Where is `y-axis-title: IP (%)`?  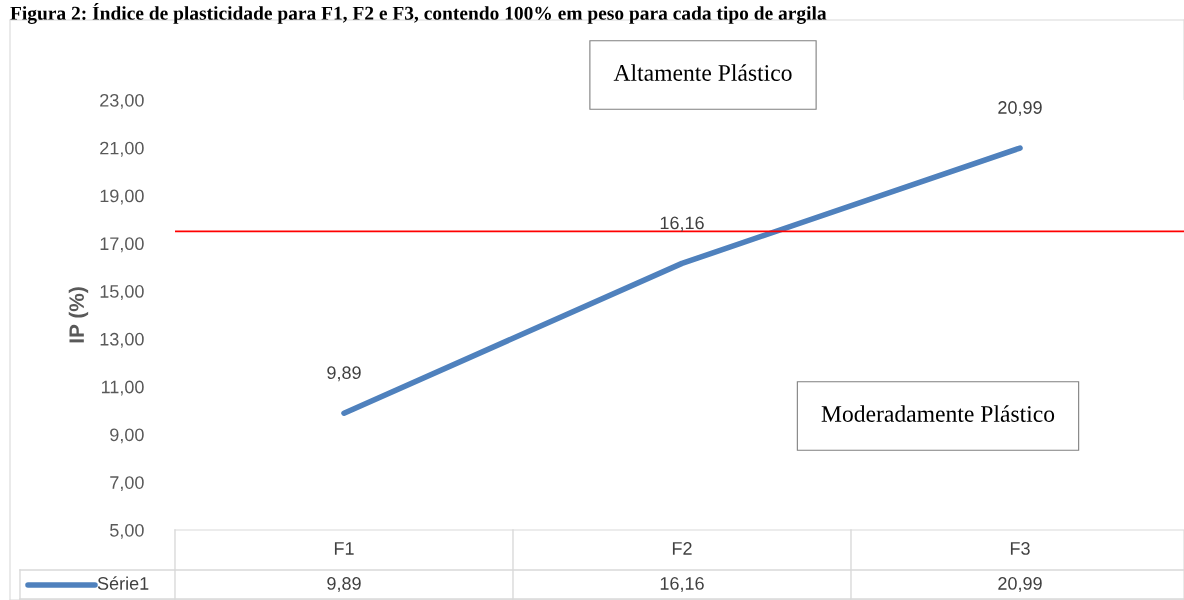 y-axis-title: IP (%) is located at coordinates (78, 315).